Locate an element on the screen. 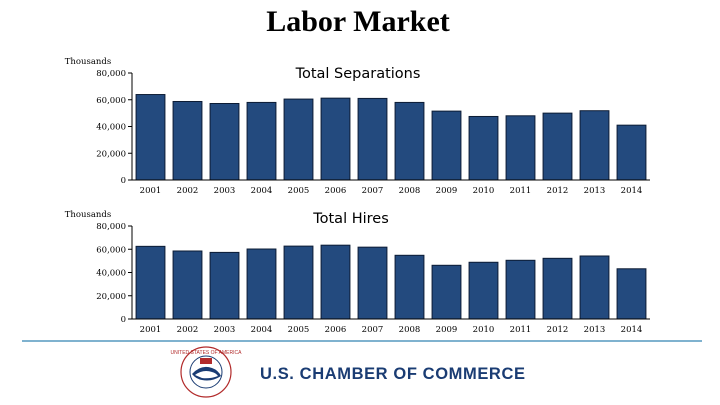 This screenshot has height=405, width=720. chamber-name: U.S. CHAMBER OF COMMERCE is located at coordinates (393, 374).